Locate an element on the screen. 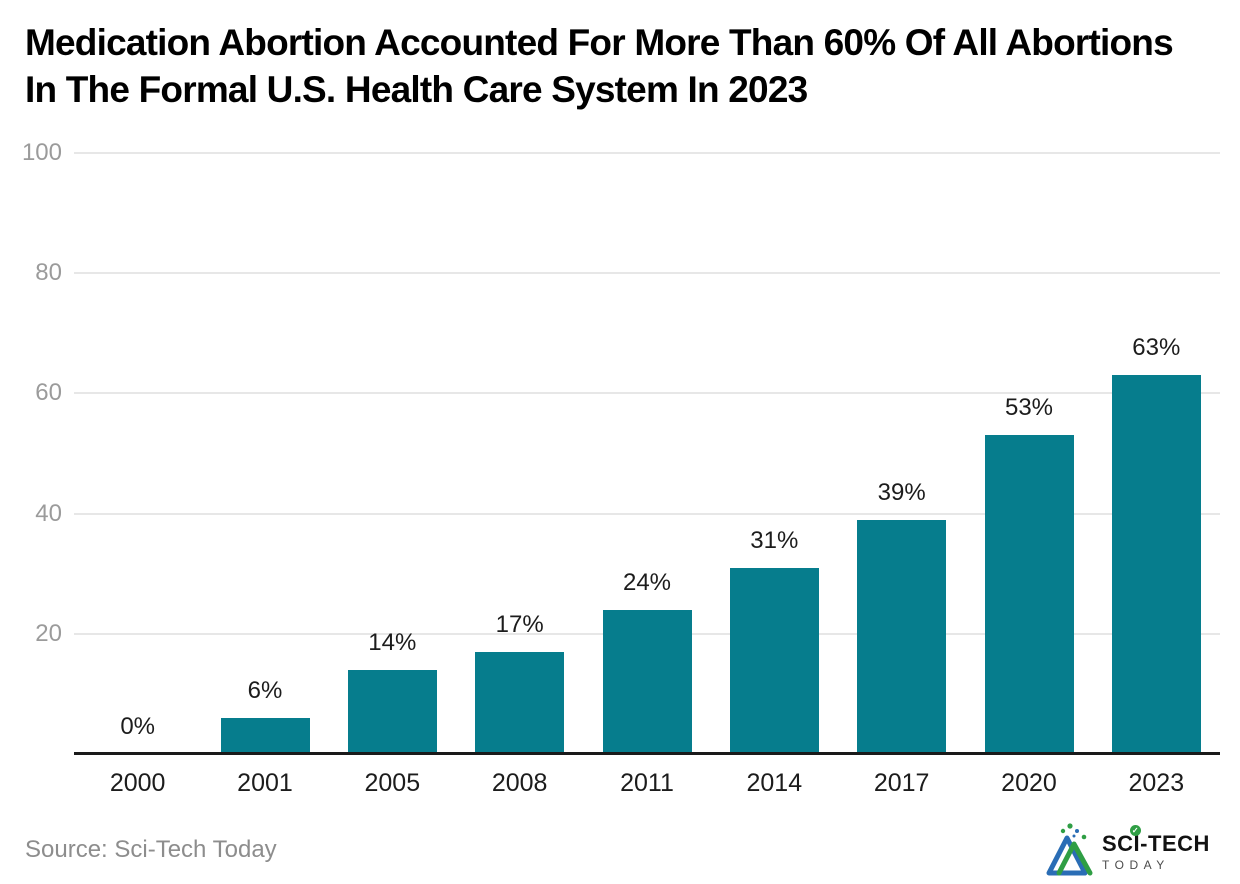 The image size is (1240, 884). bar-value-label: 0% is located at coordinates (137, 726).